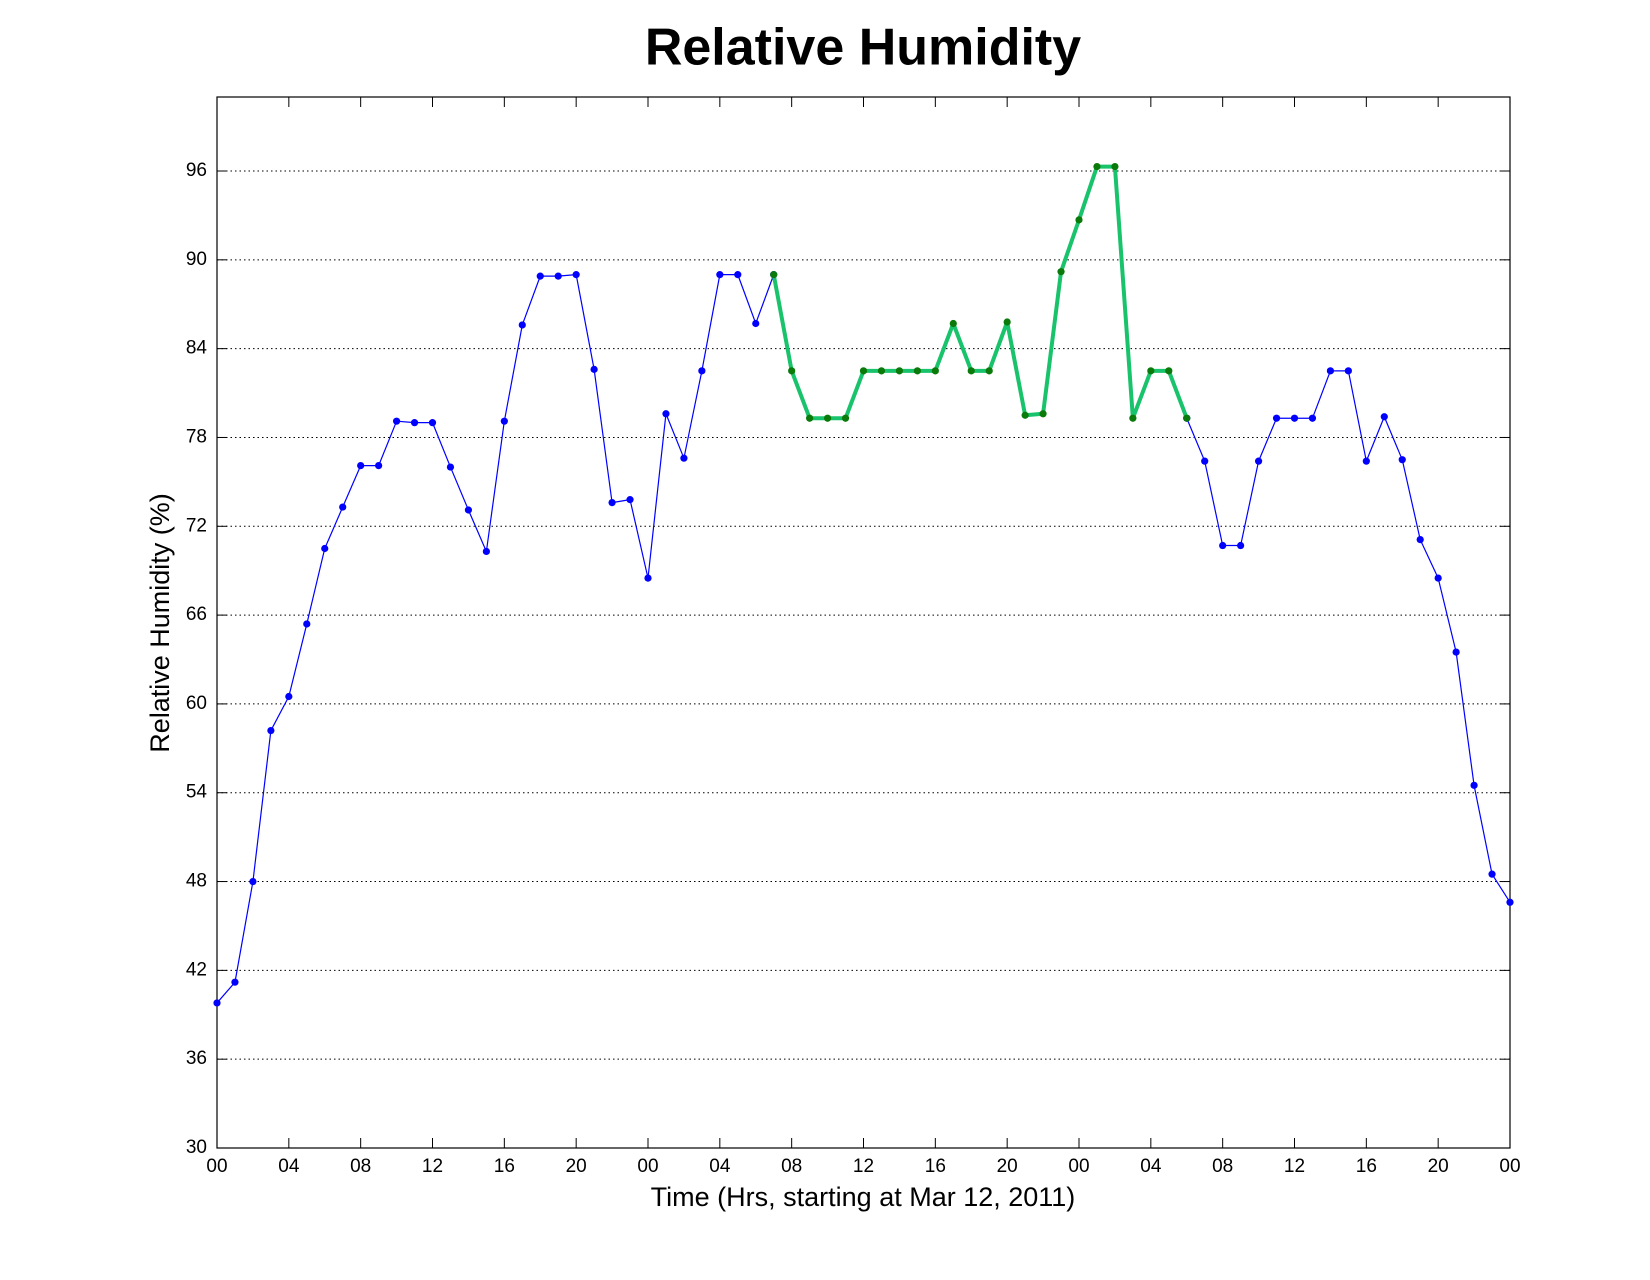 This screenshot has width=1650, height=1280. I want to click on y-tick-label: 54, so click(197, 792).